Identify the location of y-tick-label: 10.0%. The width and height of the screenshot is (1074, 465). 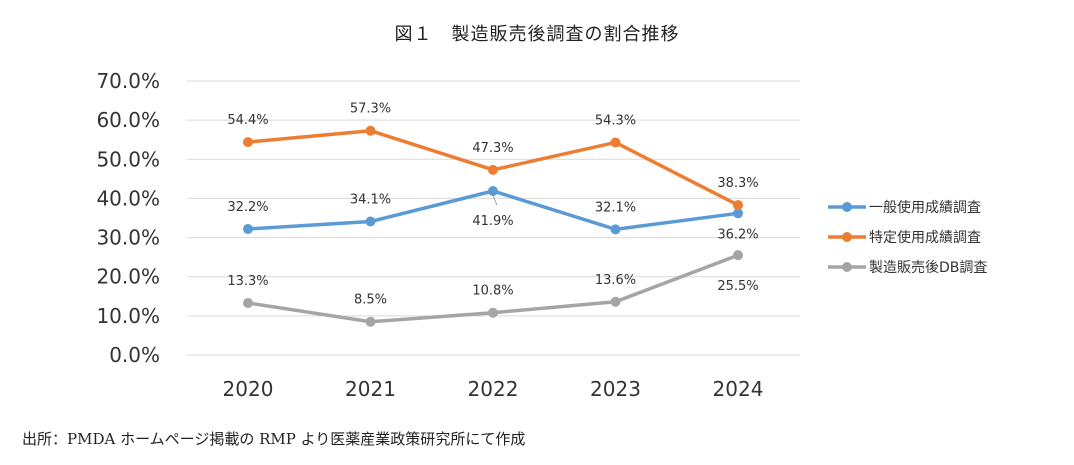
(128, 316).